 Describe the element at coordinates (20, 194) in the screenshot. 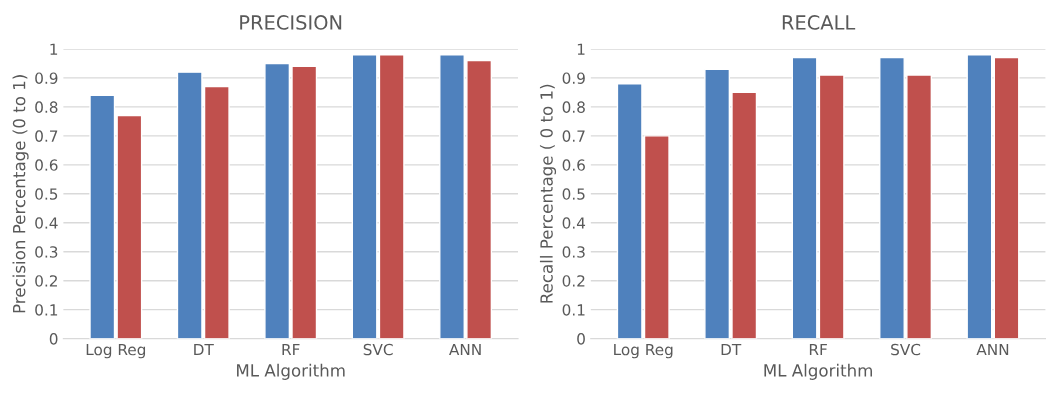

I see `y-axis-title: Precision Percentage (0 to 1)` at that location.